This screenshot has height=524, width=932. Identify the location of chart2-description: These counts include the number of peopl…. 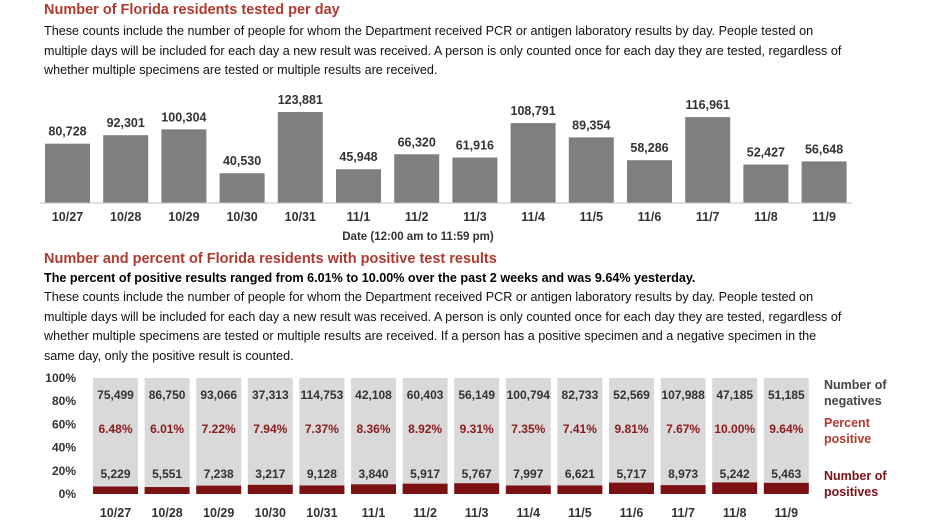
(443, 326).